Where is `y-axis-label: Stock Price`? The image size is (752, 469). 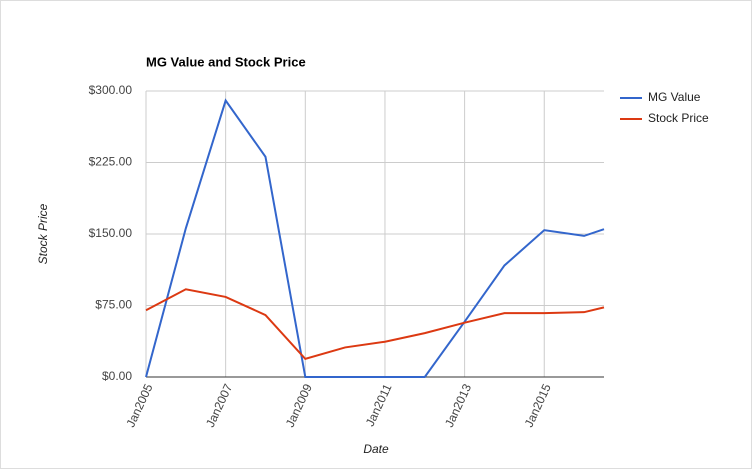
y-axis-label: Stock Price is located at coordinates (43, 233).